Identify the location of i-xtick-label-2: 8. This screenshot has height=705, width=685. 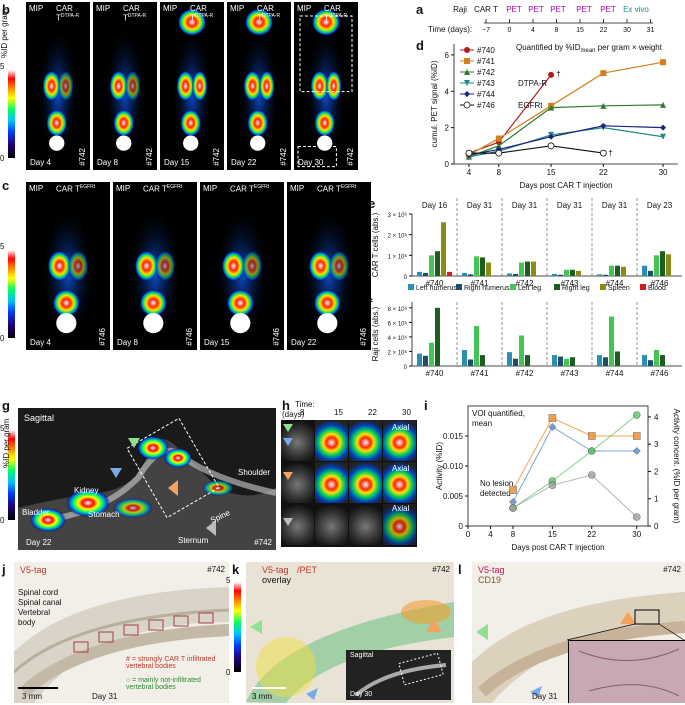
(513, 534).